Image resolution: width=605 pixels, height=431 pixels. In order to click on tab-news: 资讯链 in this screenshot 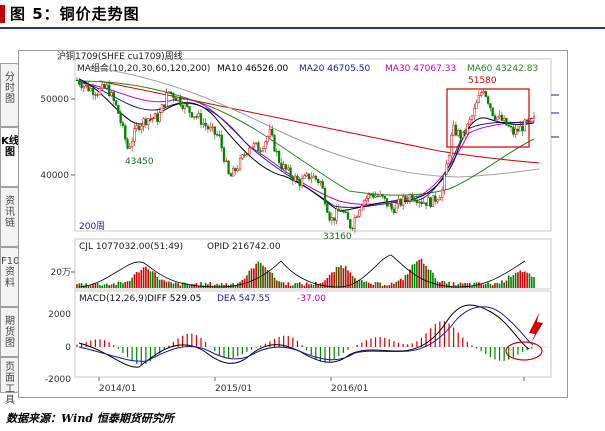, I will do `click(10, 217)`.